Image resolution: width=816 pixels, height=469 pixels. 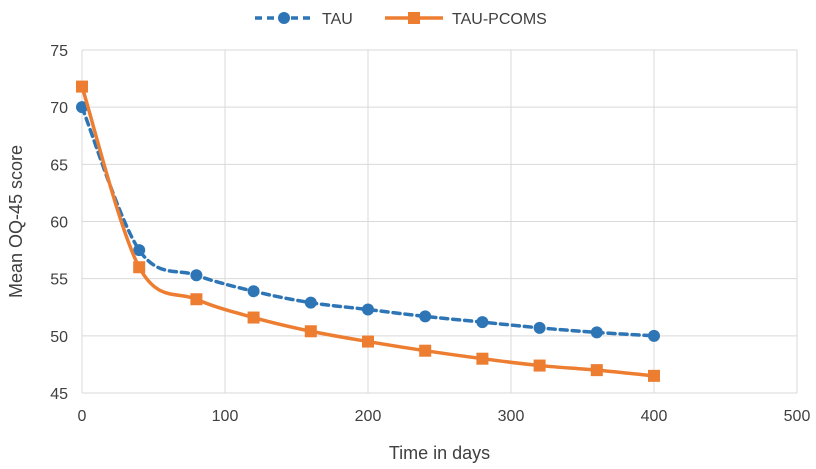 I want to click on legend-item: TAU-PCOMS, so click(x=466, y=19).